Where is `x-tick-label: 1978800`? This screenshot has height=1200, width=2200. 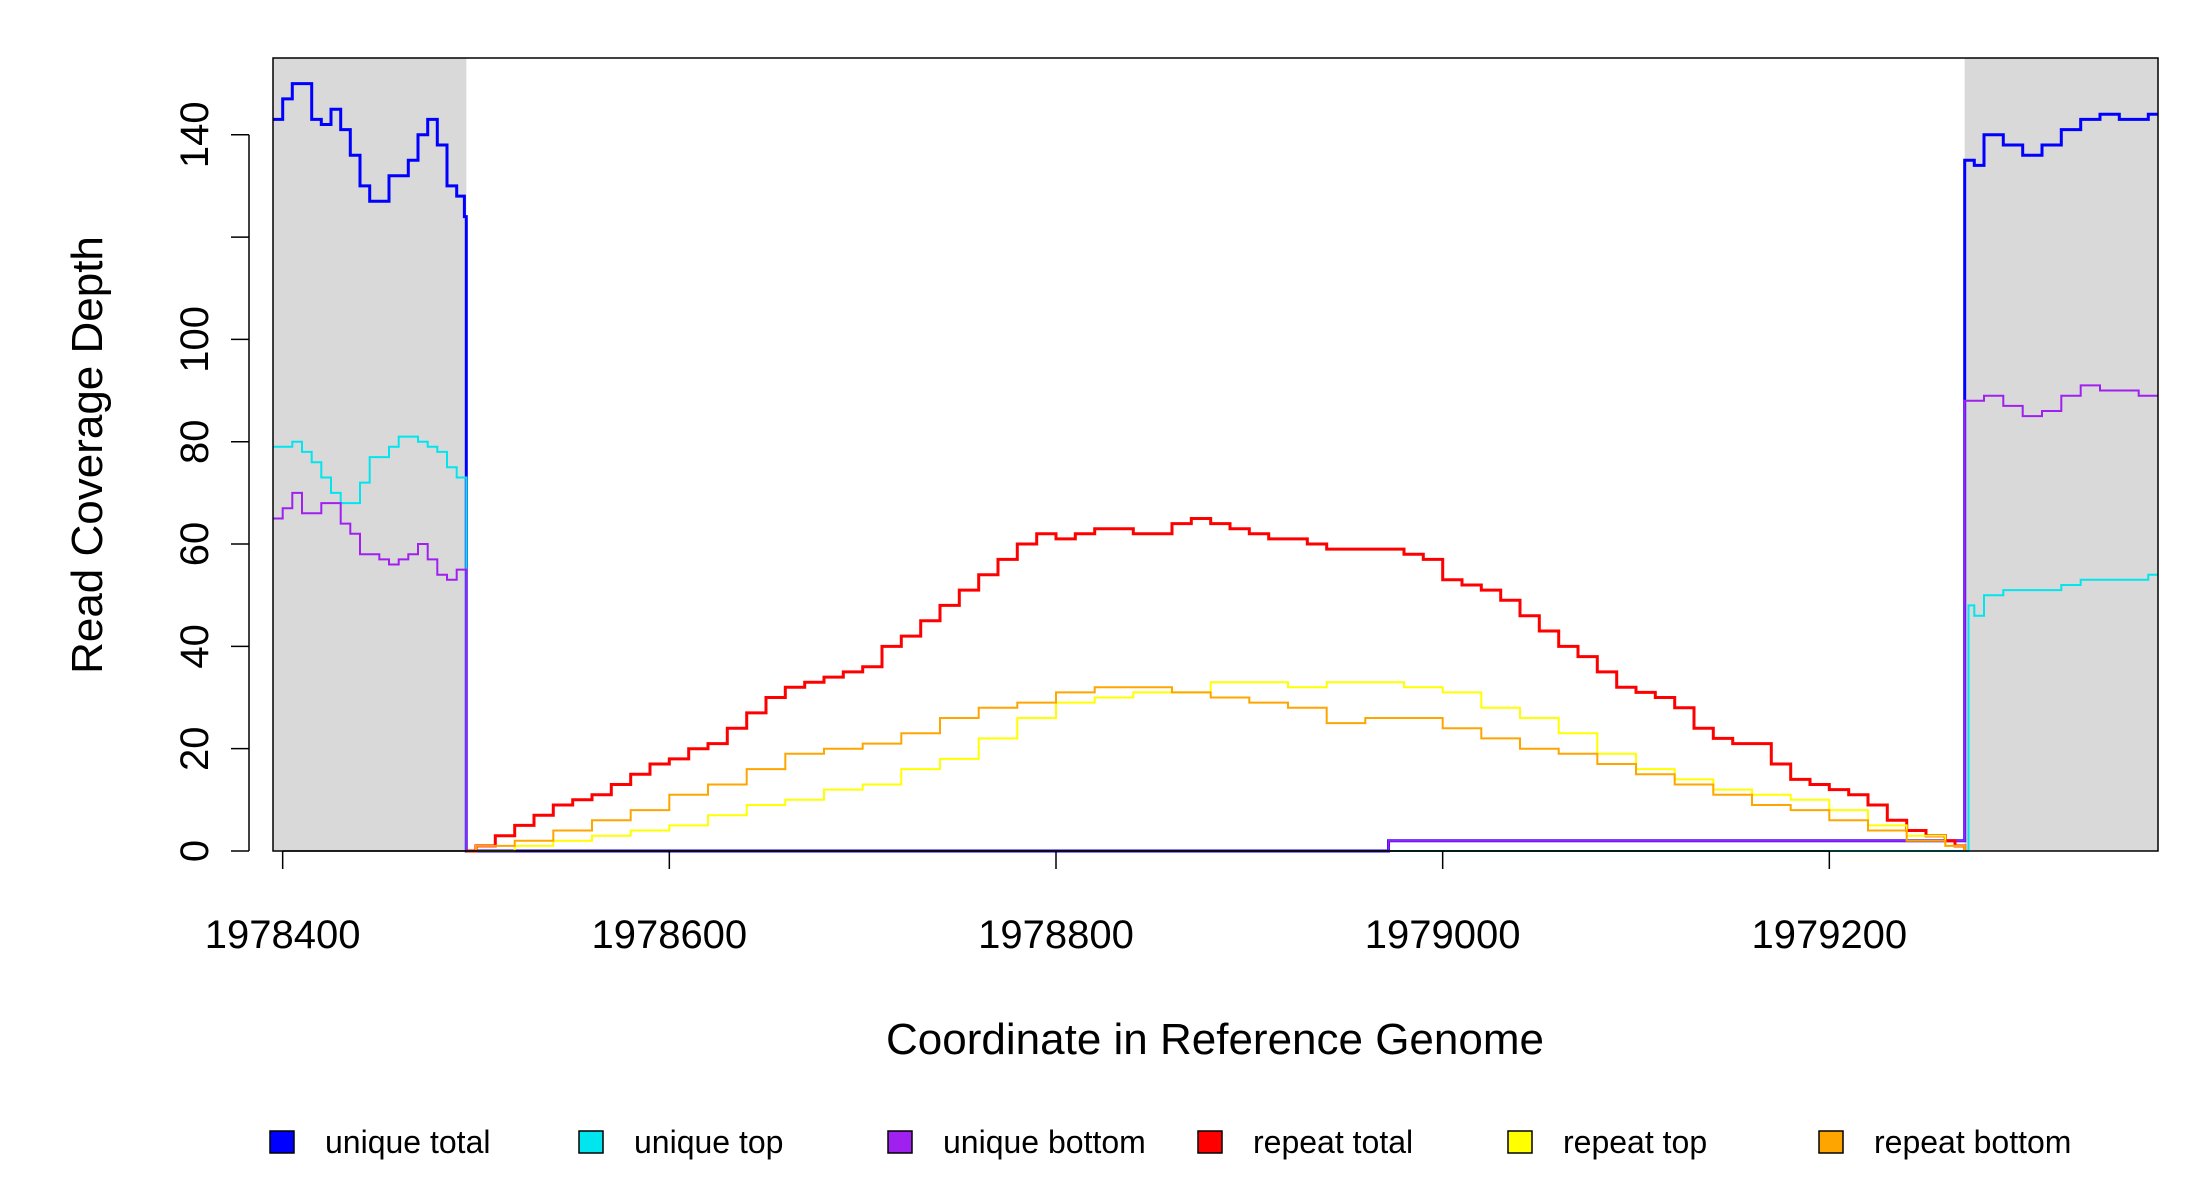
x-tick-label: 1978800 is located at coordinates (1056, 935).